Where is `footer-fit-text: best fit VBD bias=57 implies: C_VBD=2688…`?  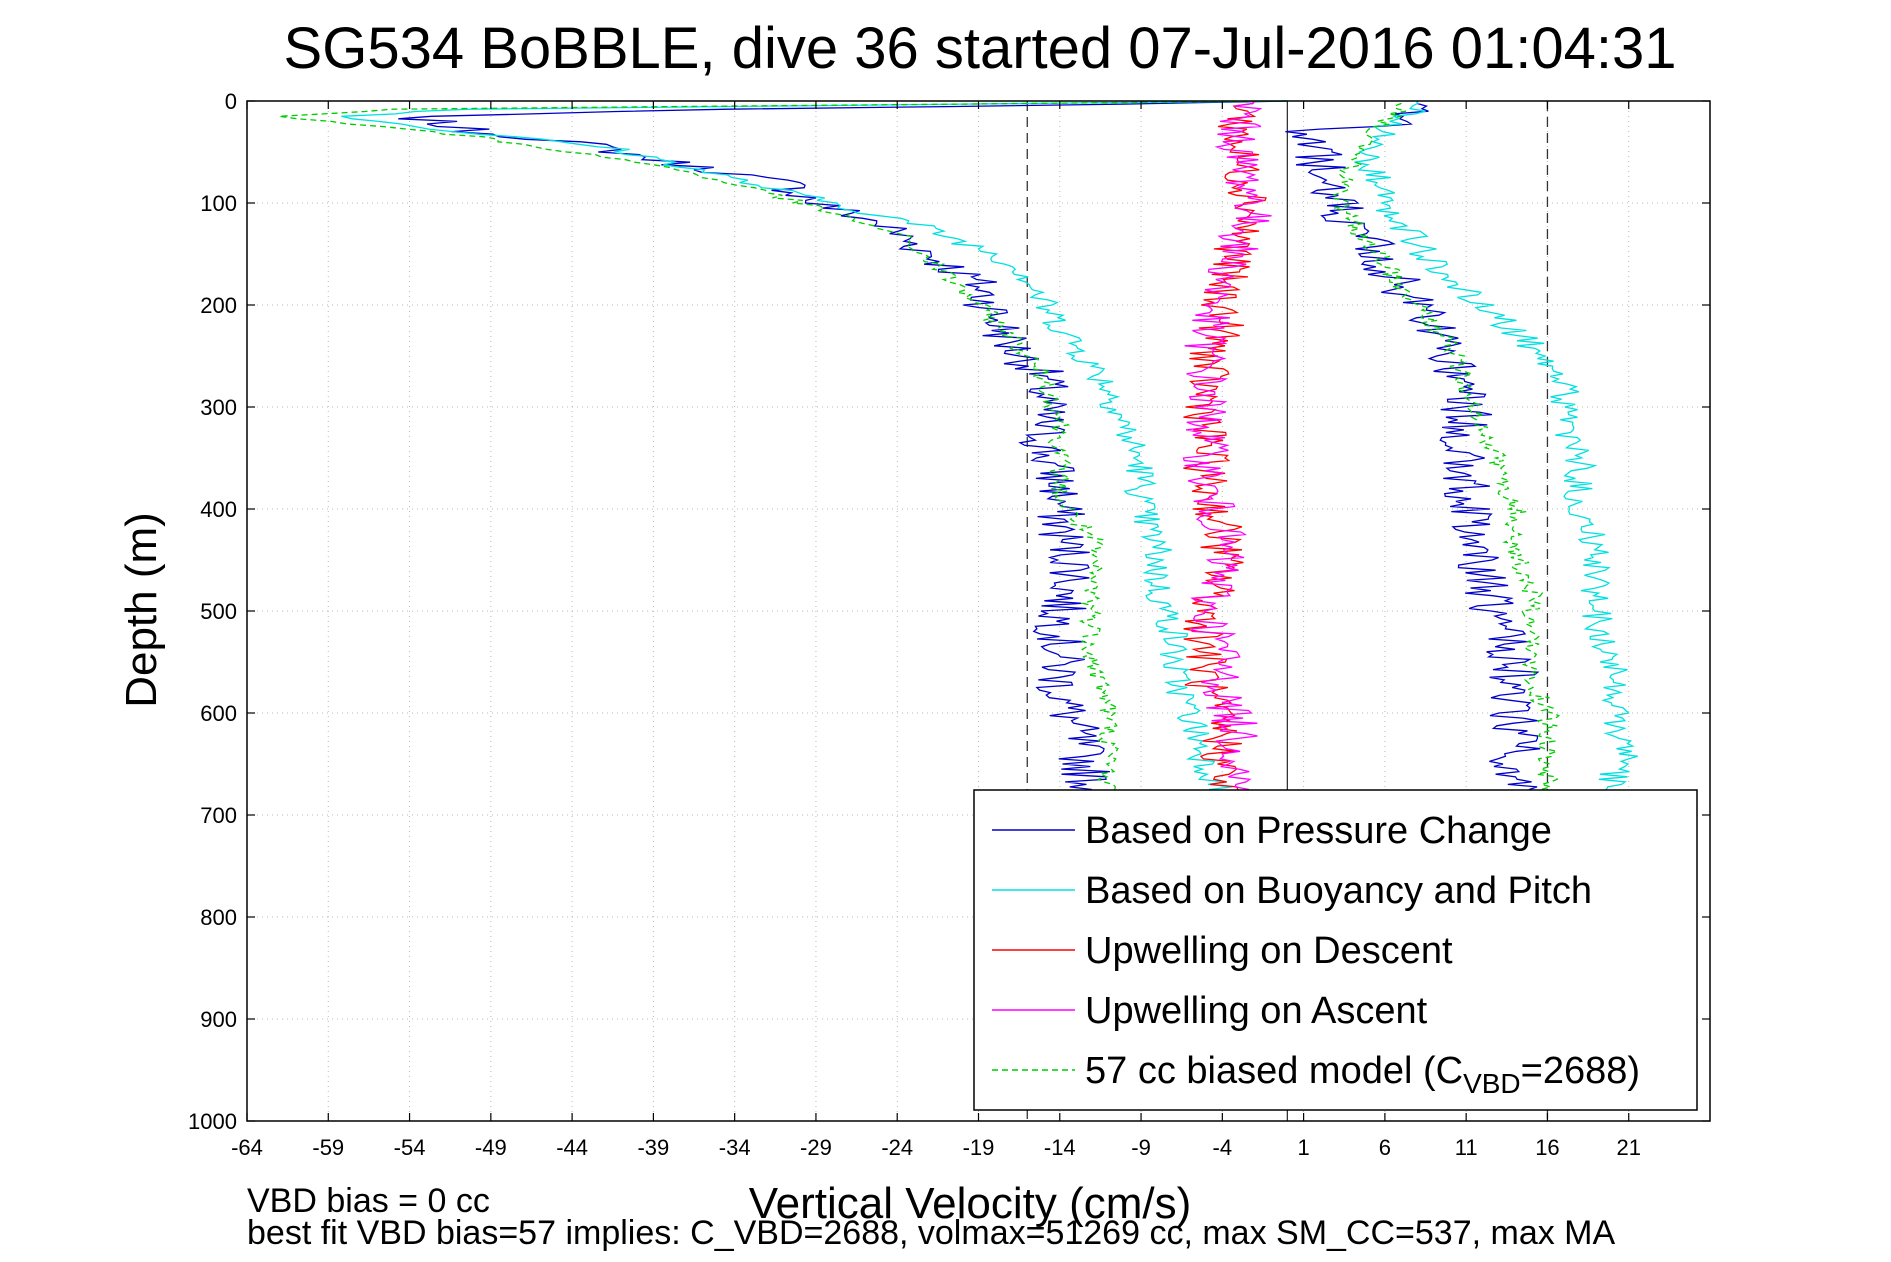
footer-fit-text: best fit VBD bias=57 implies: C_VBD=2688… is located at coordinates (931, 1233).